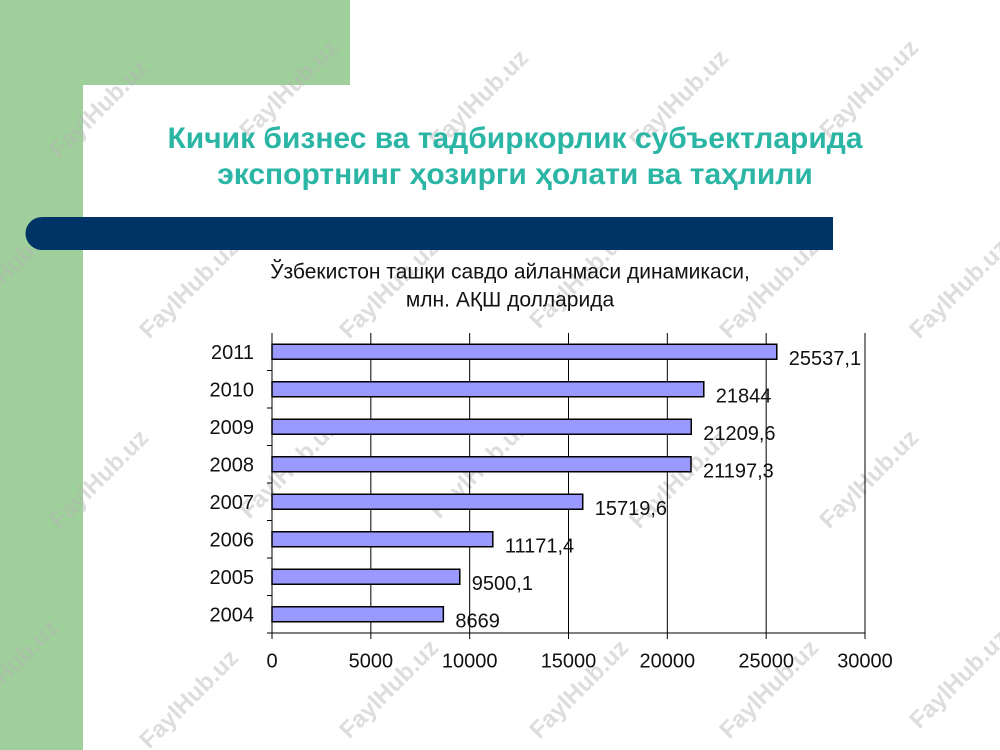 This screenshot has height=750, width=1000. I want to click on value-label: 15719,6, so click(631, 509).